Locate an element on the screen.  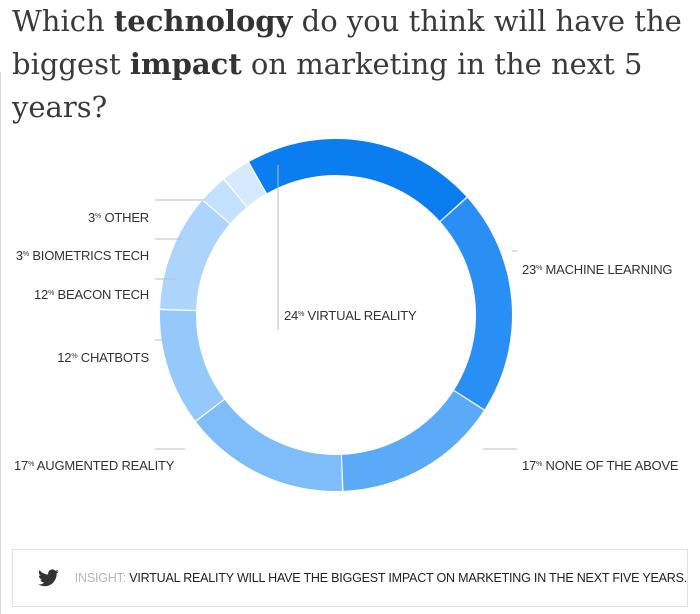
slice-name: OTHER is located at coordinates (125, 217).